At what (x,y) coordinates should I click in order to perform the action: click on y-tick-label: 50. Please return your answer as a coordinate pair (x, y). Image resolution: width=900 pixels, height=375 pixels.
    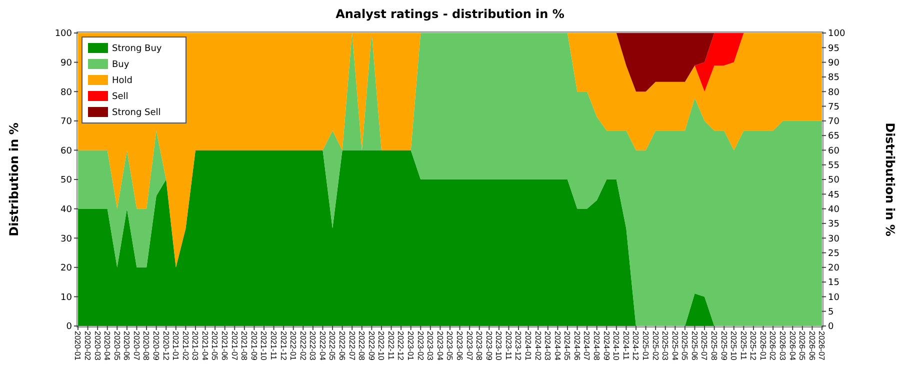
    Looking at the image, I should click on (66, 181).